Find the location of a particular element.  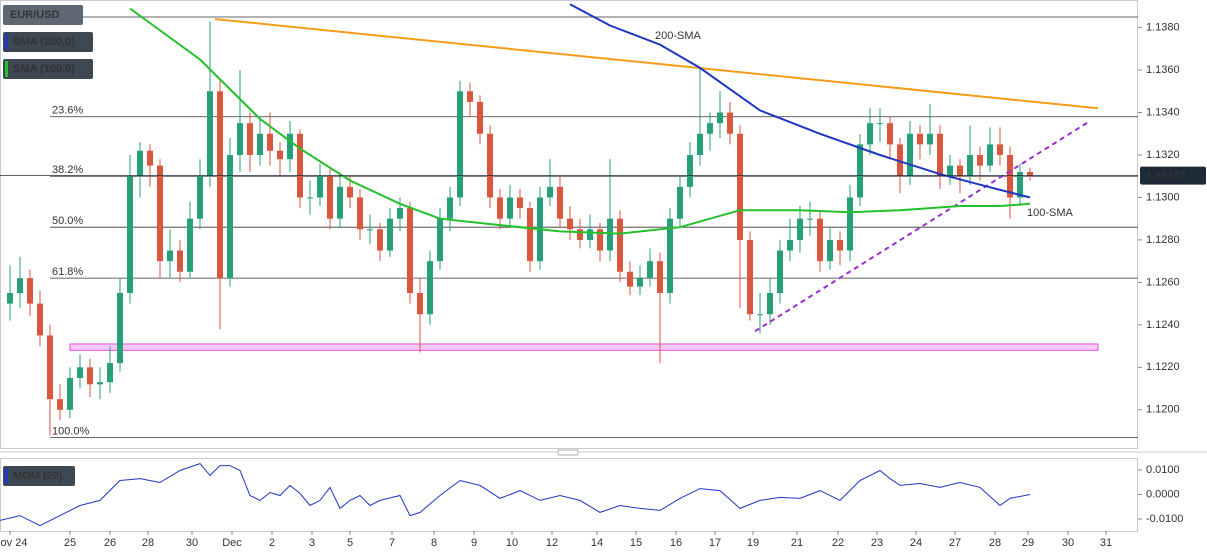

mom-plot-frame is located at coordinates (569, 495).